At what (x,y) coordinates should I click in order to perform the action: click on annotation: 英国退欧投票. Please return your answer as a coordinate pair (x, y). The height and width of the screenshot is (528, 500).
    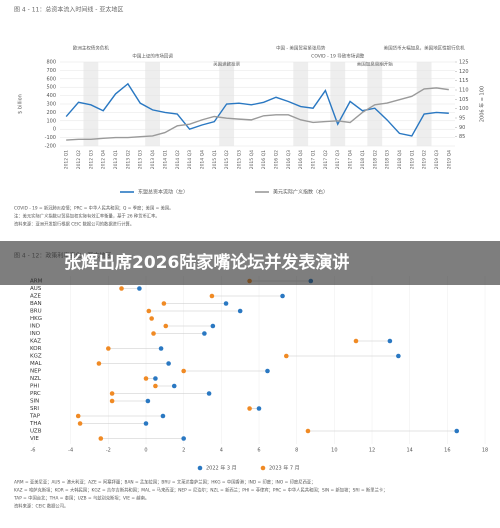
    Looking at the image, I should click on (226, 64).